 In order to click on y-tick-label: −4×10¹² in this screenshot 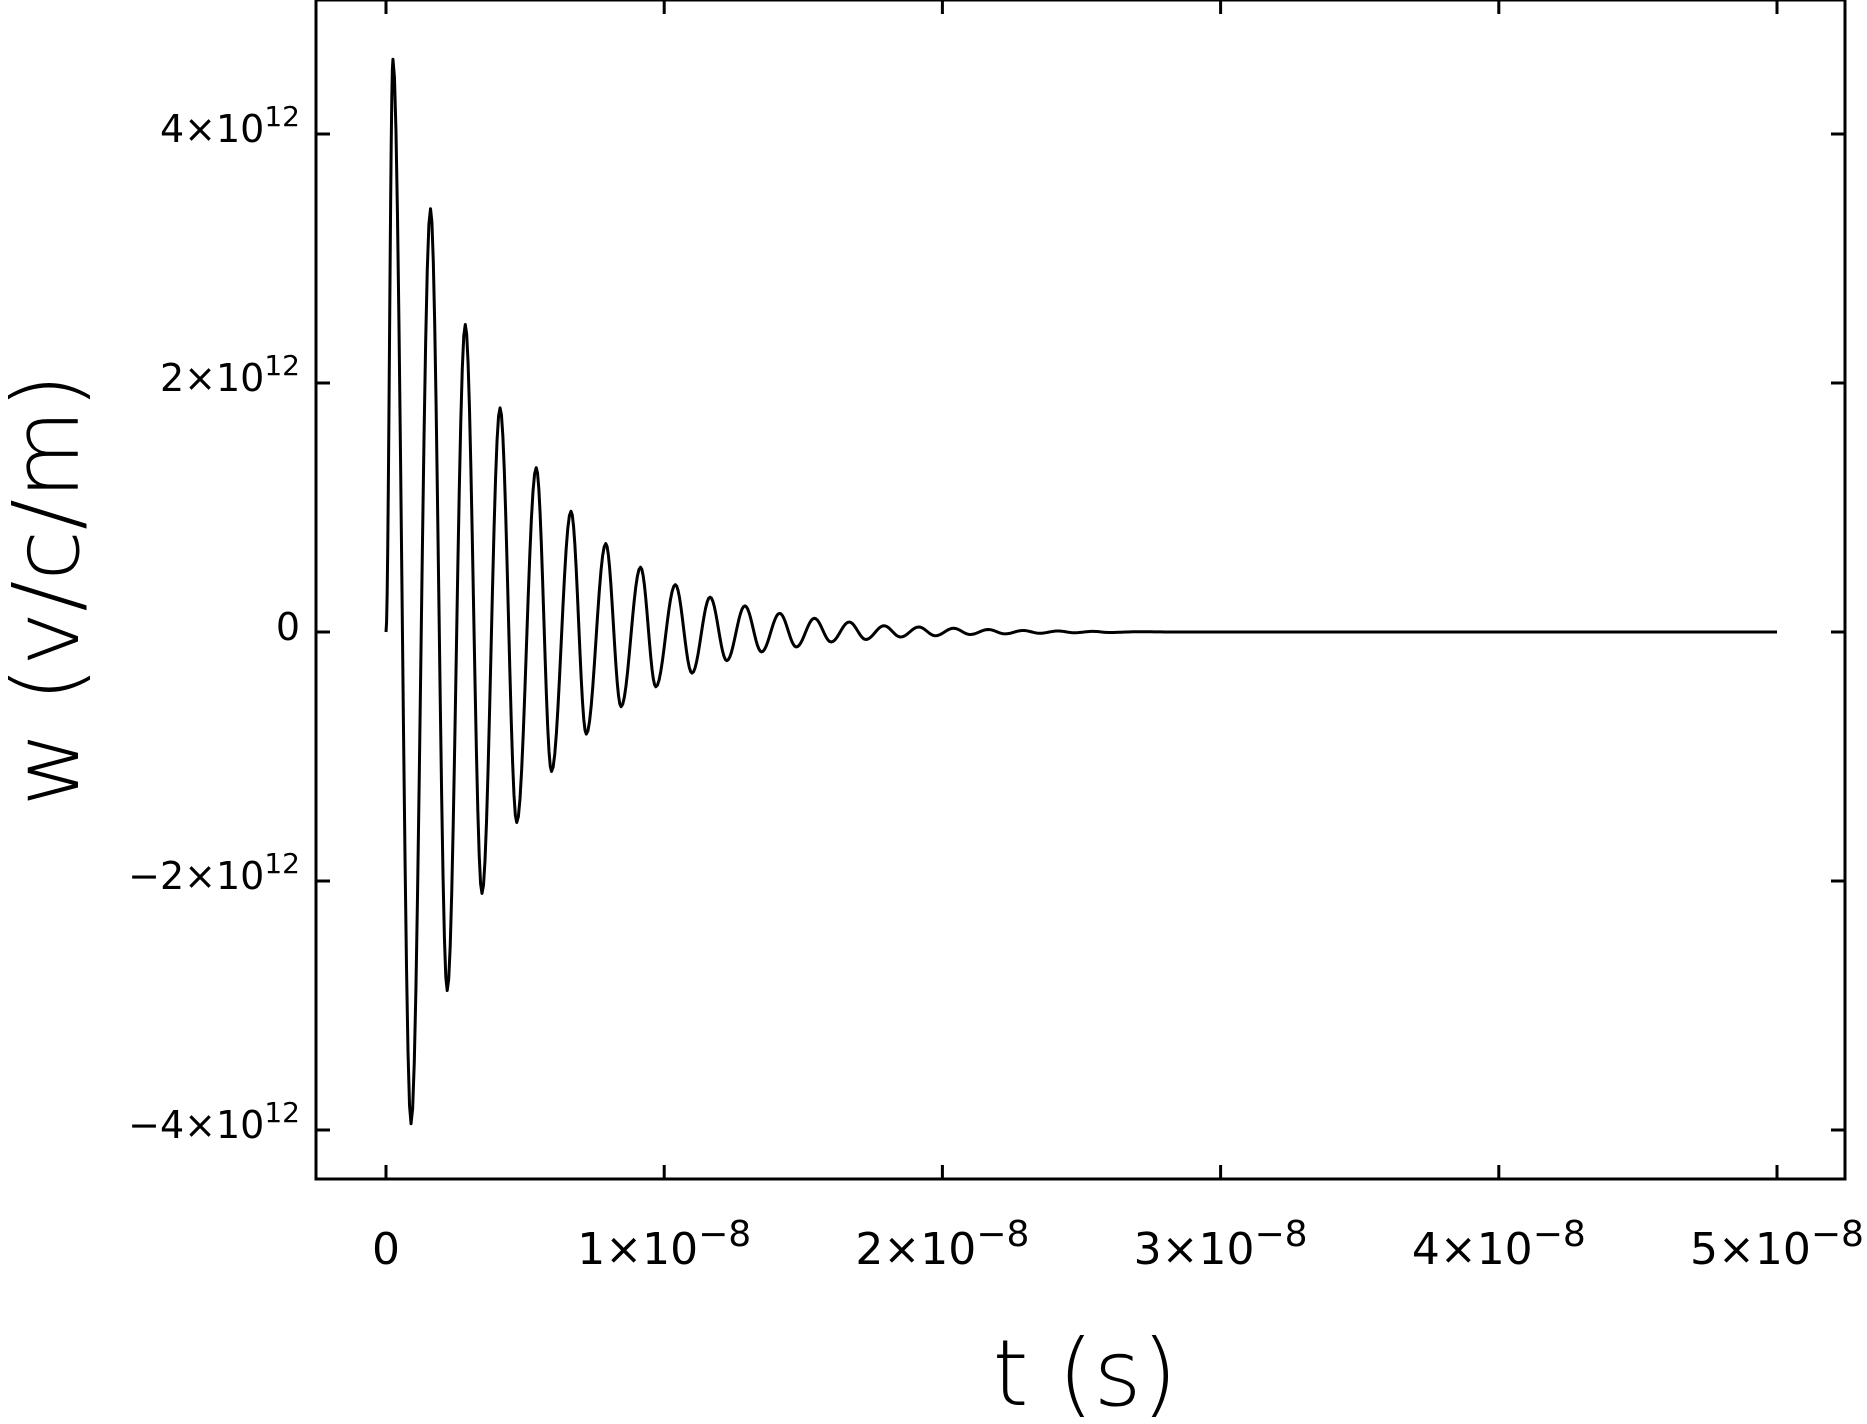, I will do `click(214, 1121)`.